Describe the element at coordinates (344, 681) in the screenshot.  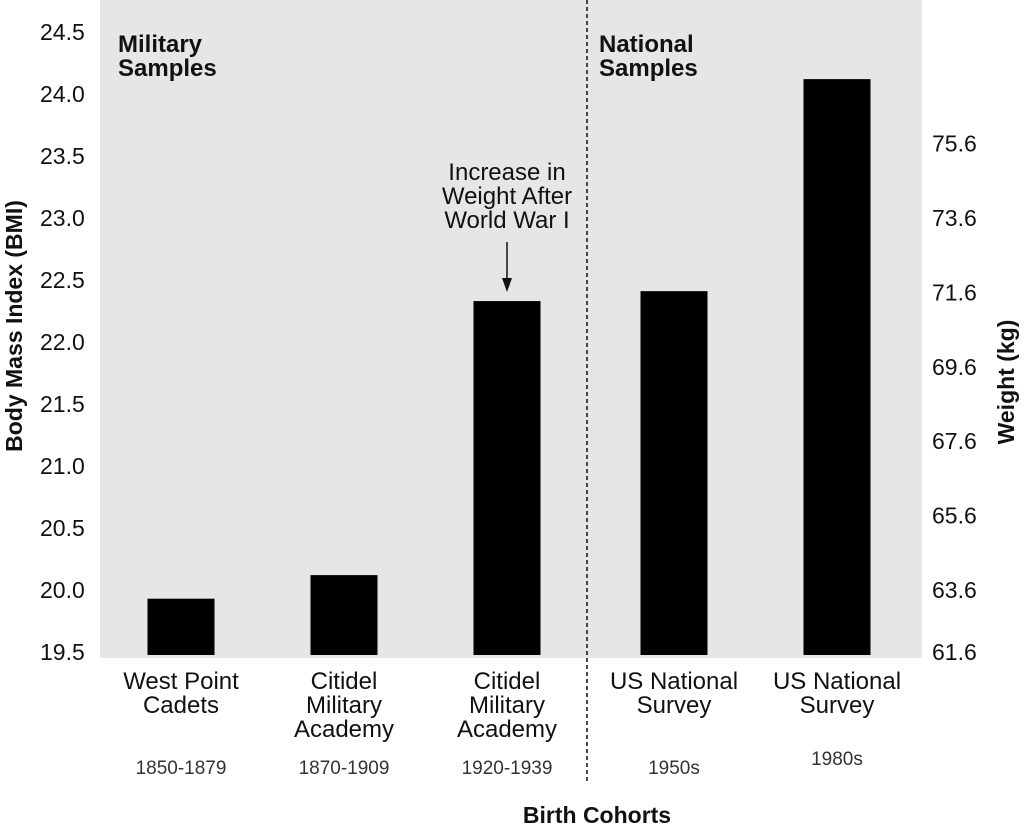
I see `category-label-2-line-1: Citidel` at that location.